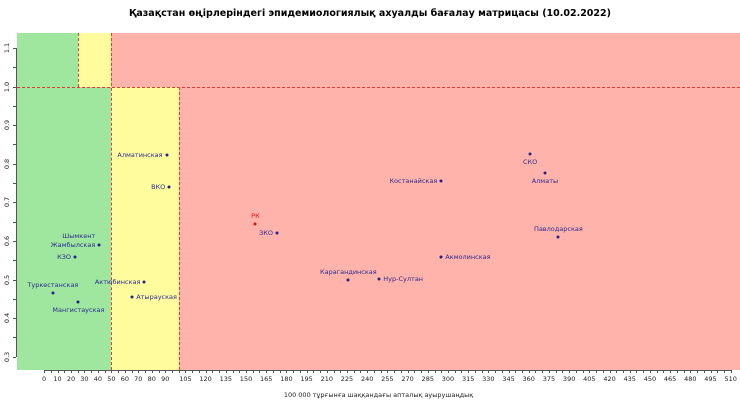 The image size is (740, 412). I want to click on x-tick-label: 480, so click(690, 379).